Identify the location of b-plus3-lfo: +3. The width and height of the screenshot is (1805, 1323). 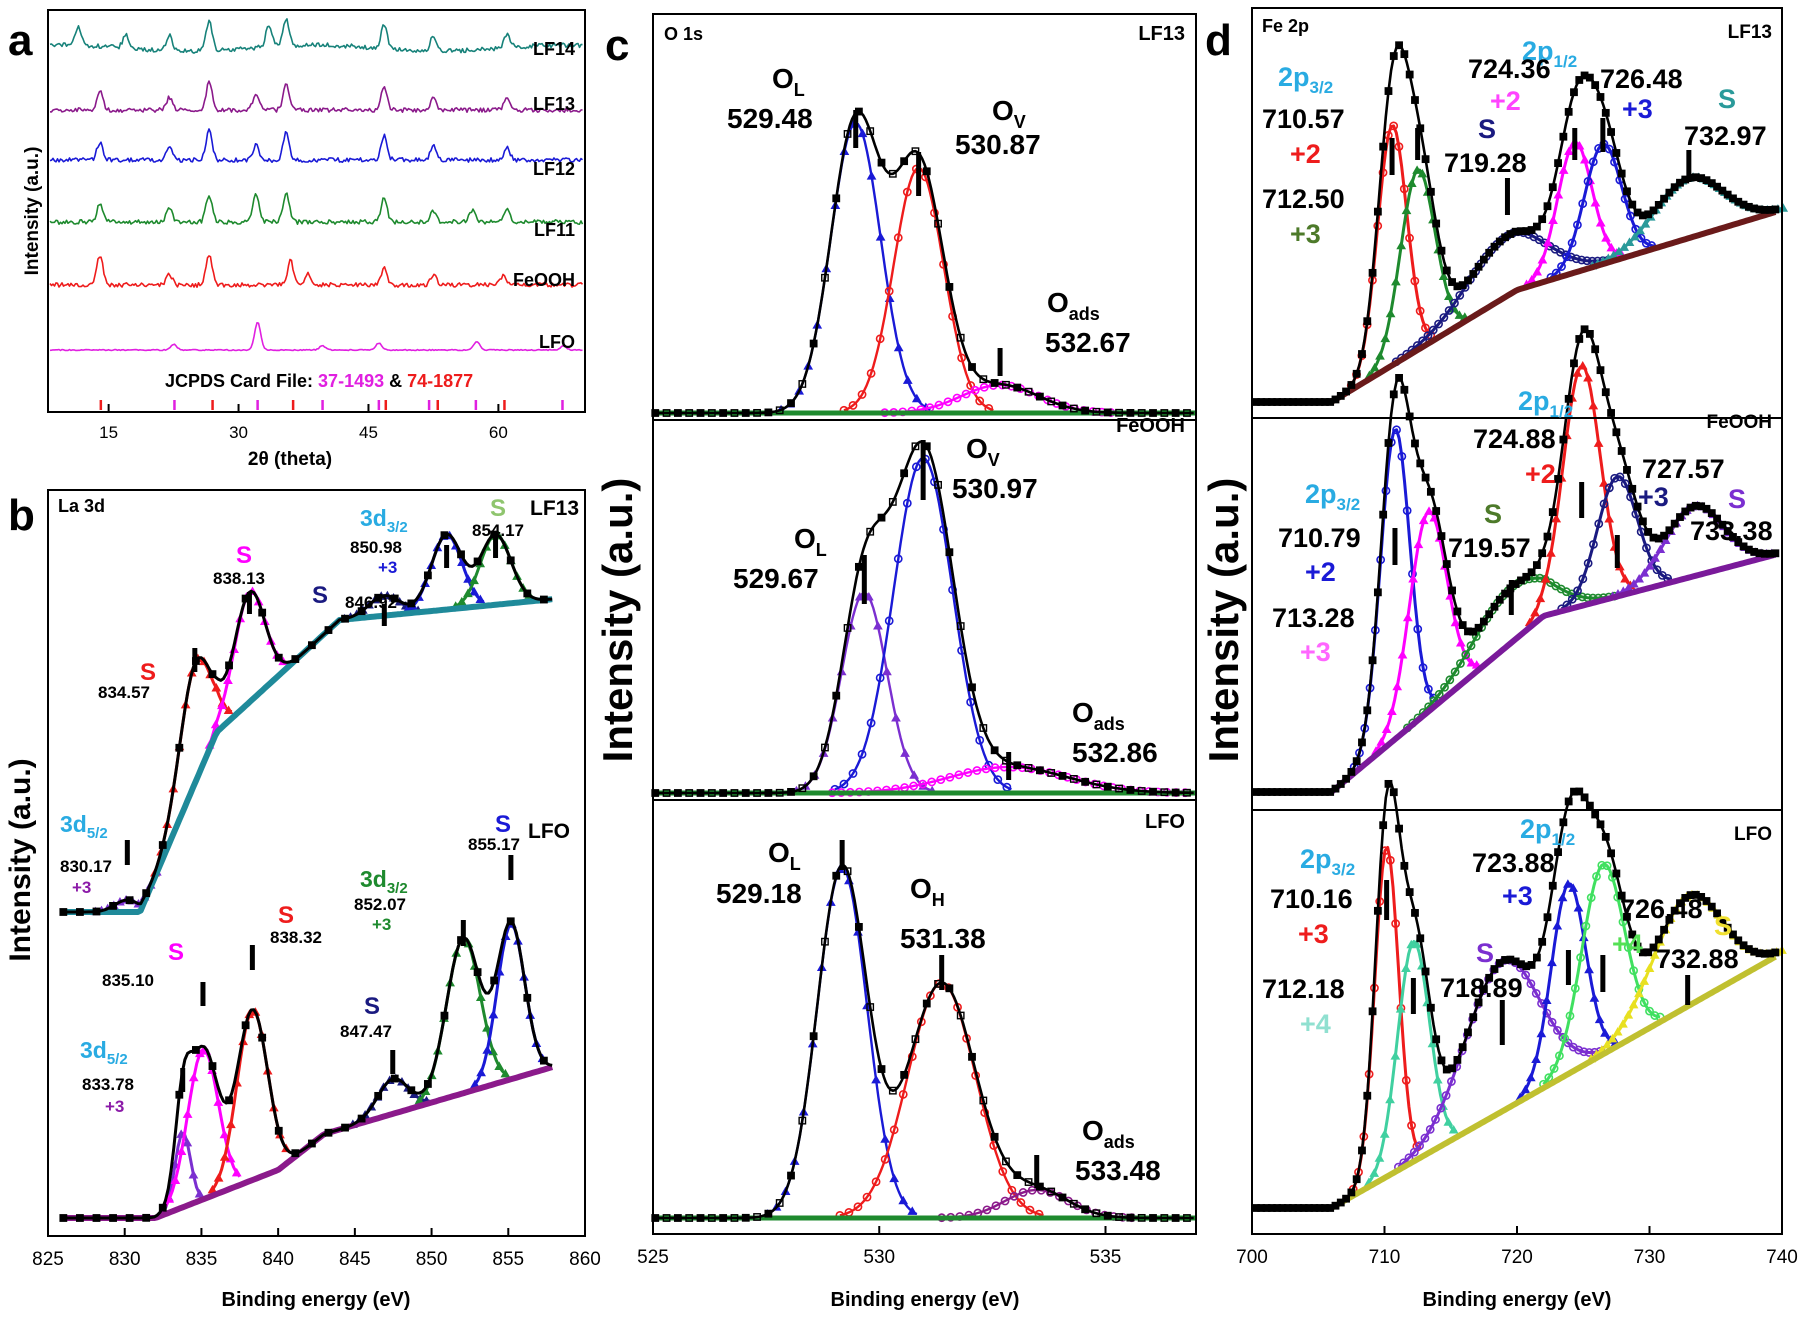
(381, 924).